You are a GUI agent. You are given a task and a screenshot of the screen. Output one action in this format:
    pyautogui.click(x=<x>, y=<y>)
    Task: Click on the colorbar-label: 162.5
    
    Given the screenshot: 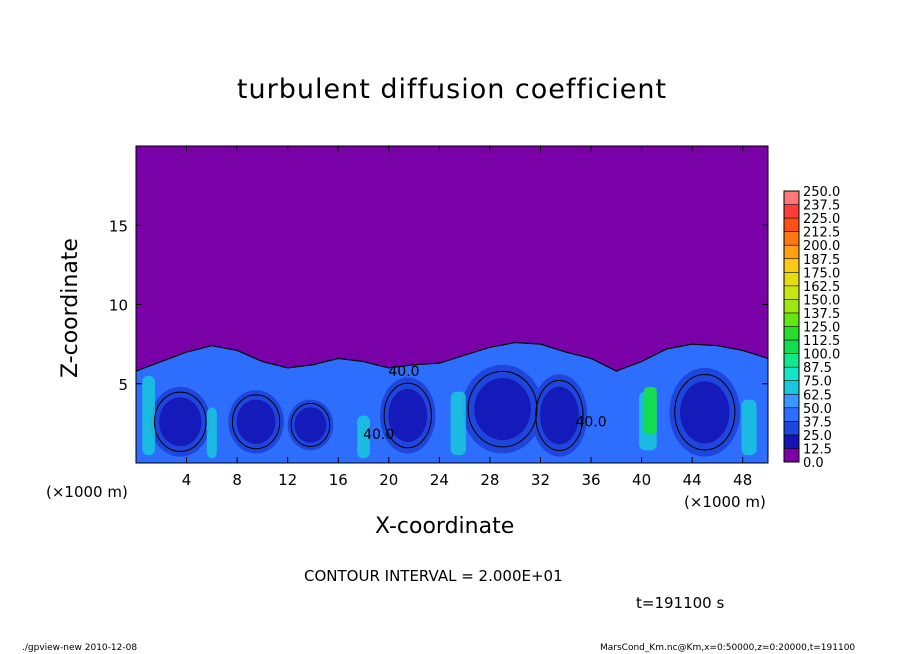 What is the action you would take?
    pyautogui.click(x=821, y=287)
    